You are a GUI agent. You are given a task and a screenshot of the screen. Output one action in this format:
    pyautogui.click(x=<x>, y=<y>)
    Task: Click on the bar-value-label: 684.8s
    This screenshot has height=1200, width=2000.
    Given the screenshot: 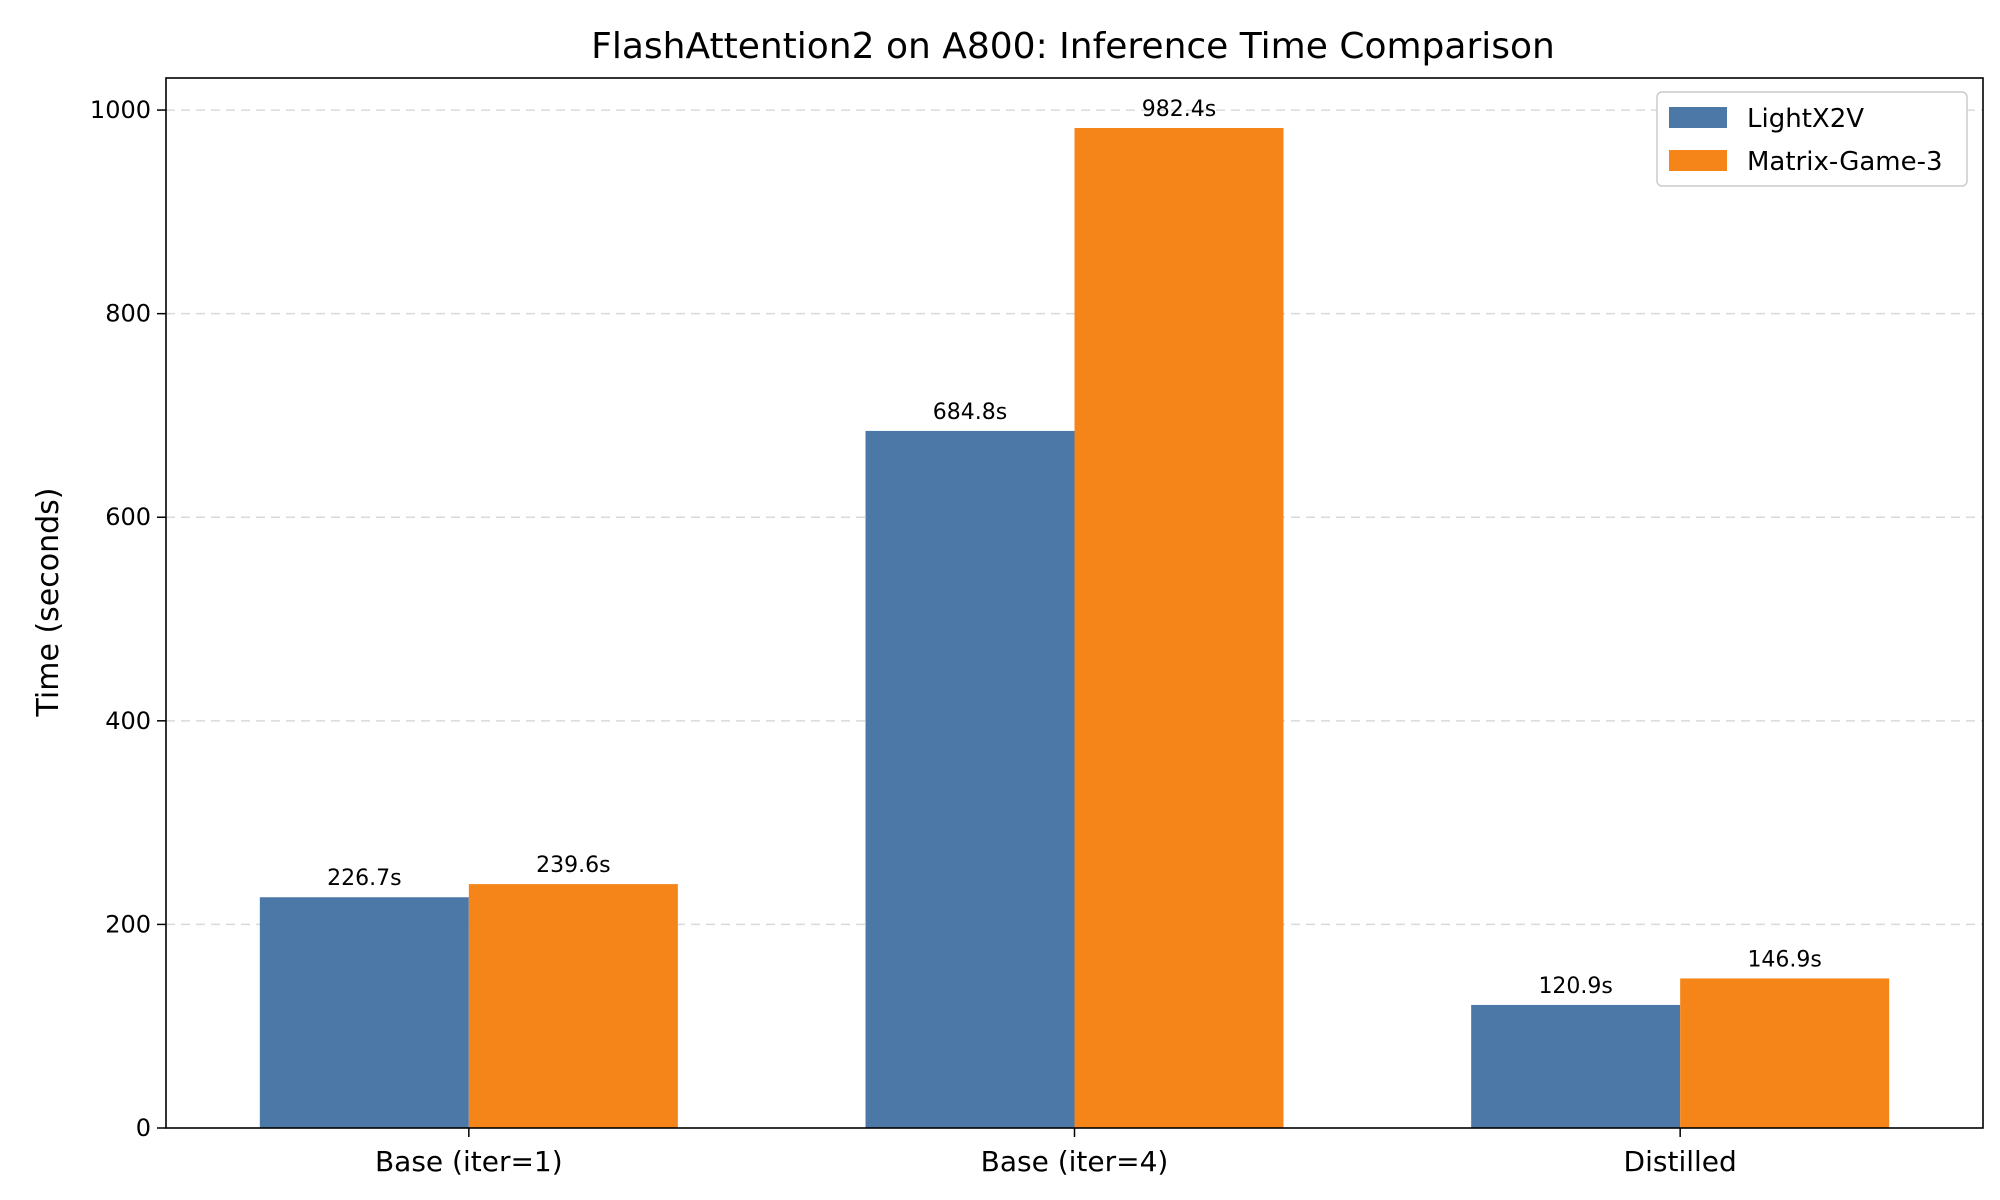 What is the action you would take?
    pyautogui.click(x=970, y=412)
    